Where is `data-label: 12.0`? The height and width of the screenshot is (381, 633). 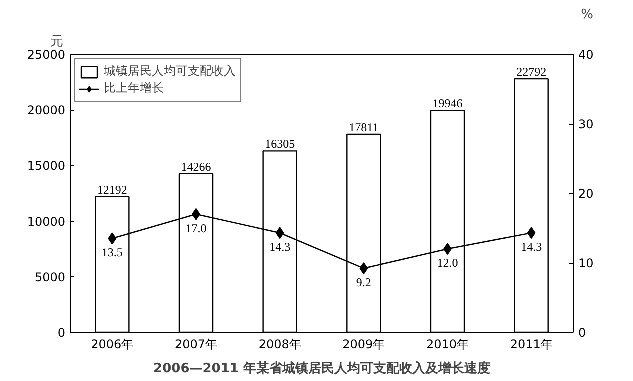
data-label: 12.0 is located at coordinates (447, 263).